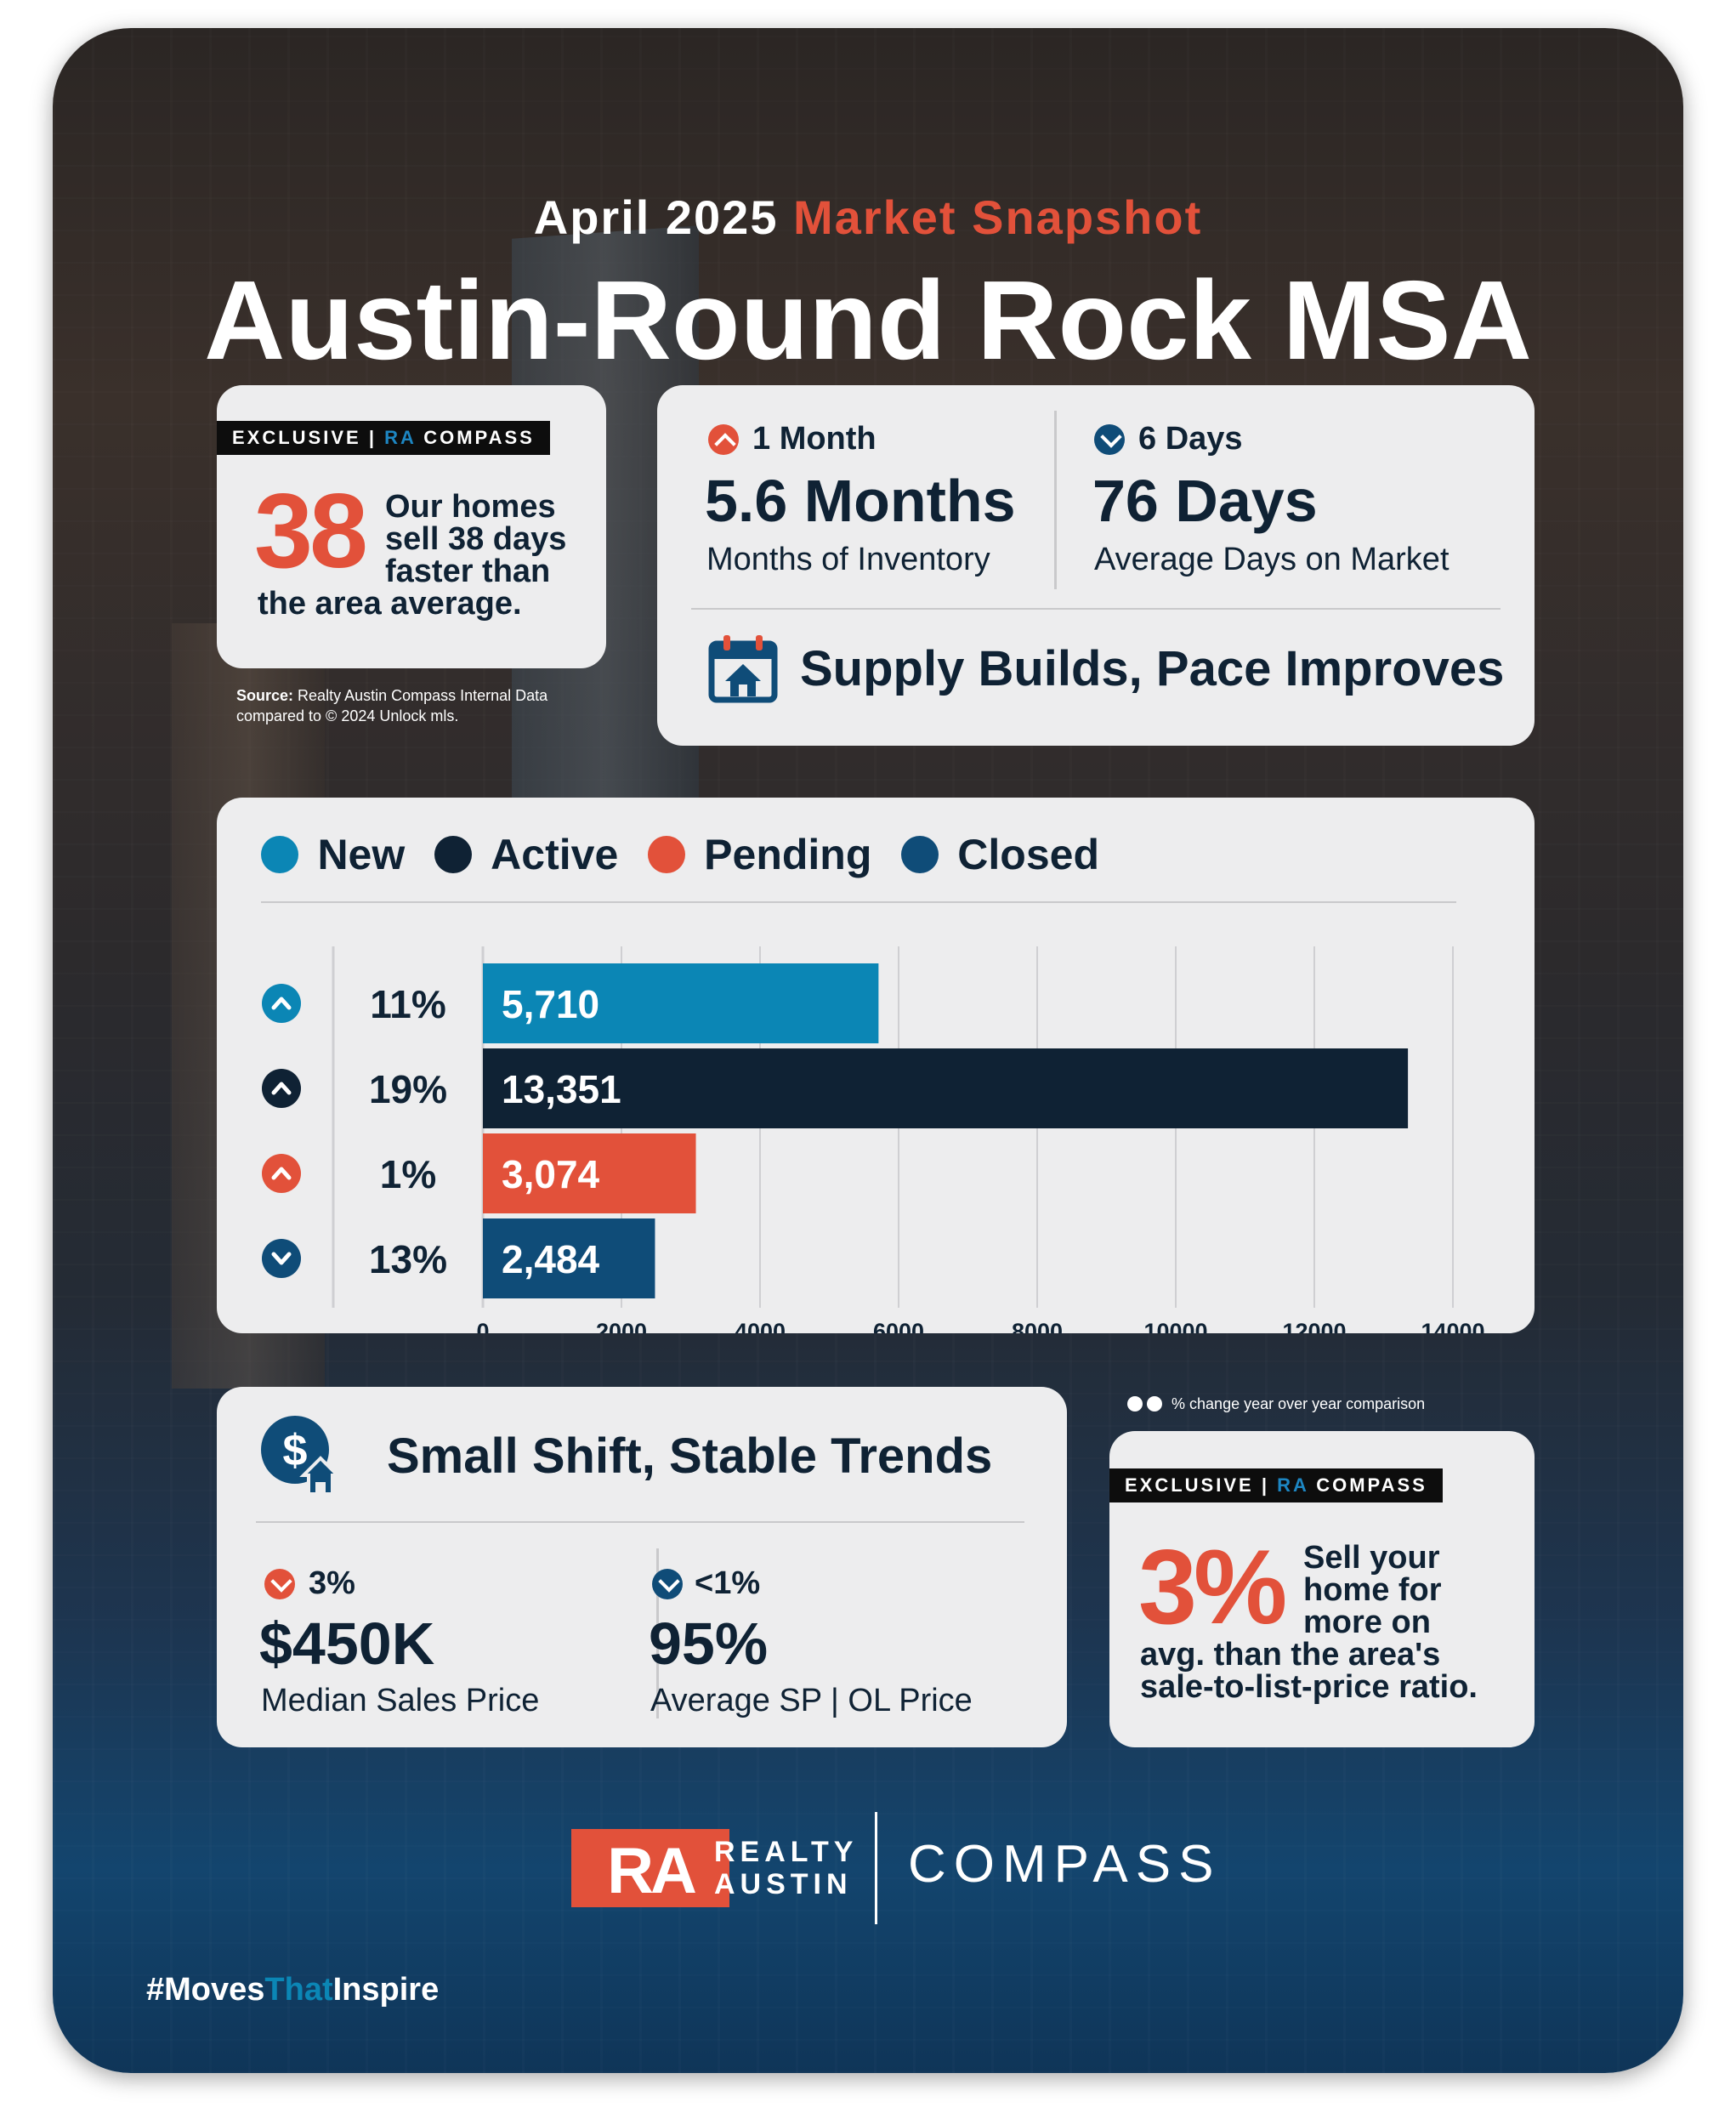 This screenshot has height=2113, width=1736. I want to click on dollar-home-icon: $, so click(301, 1457).